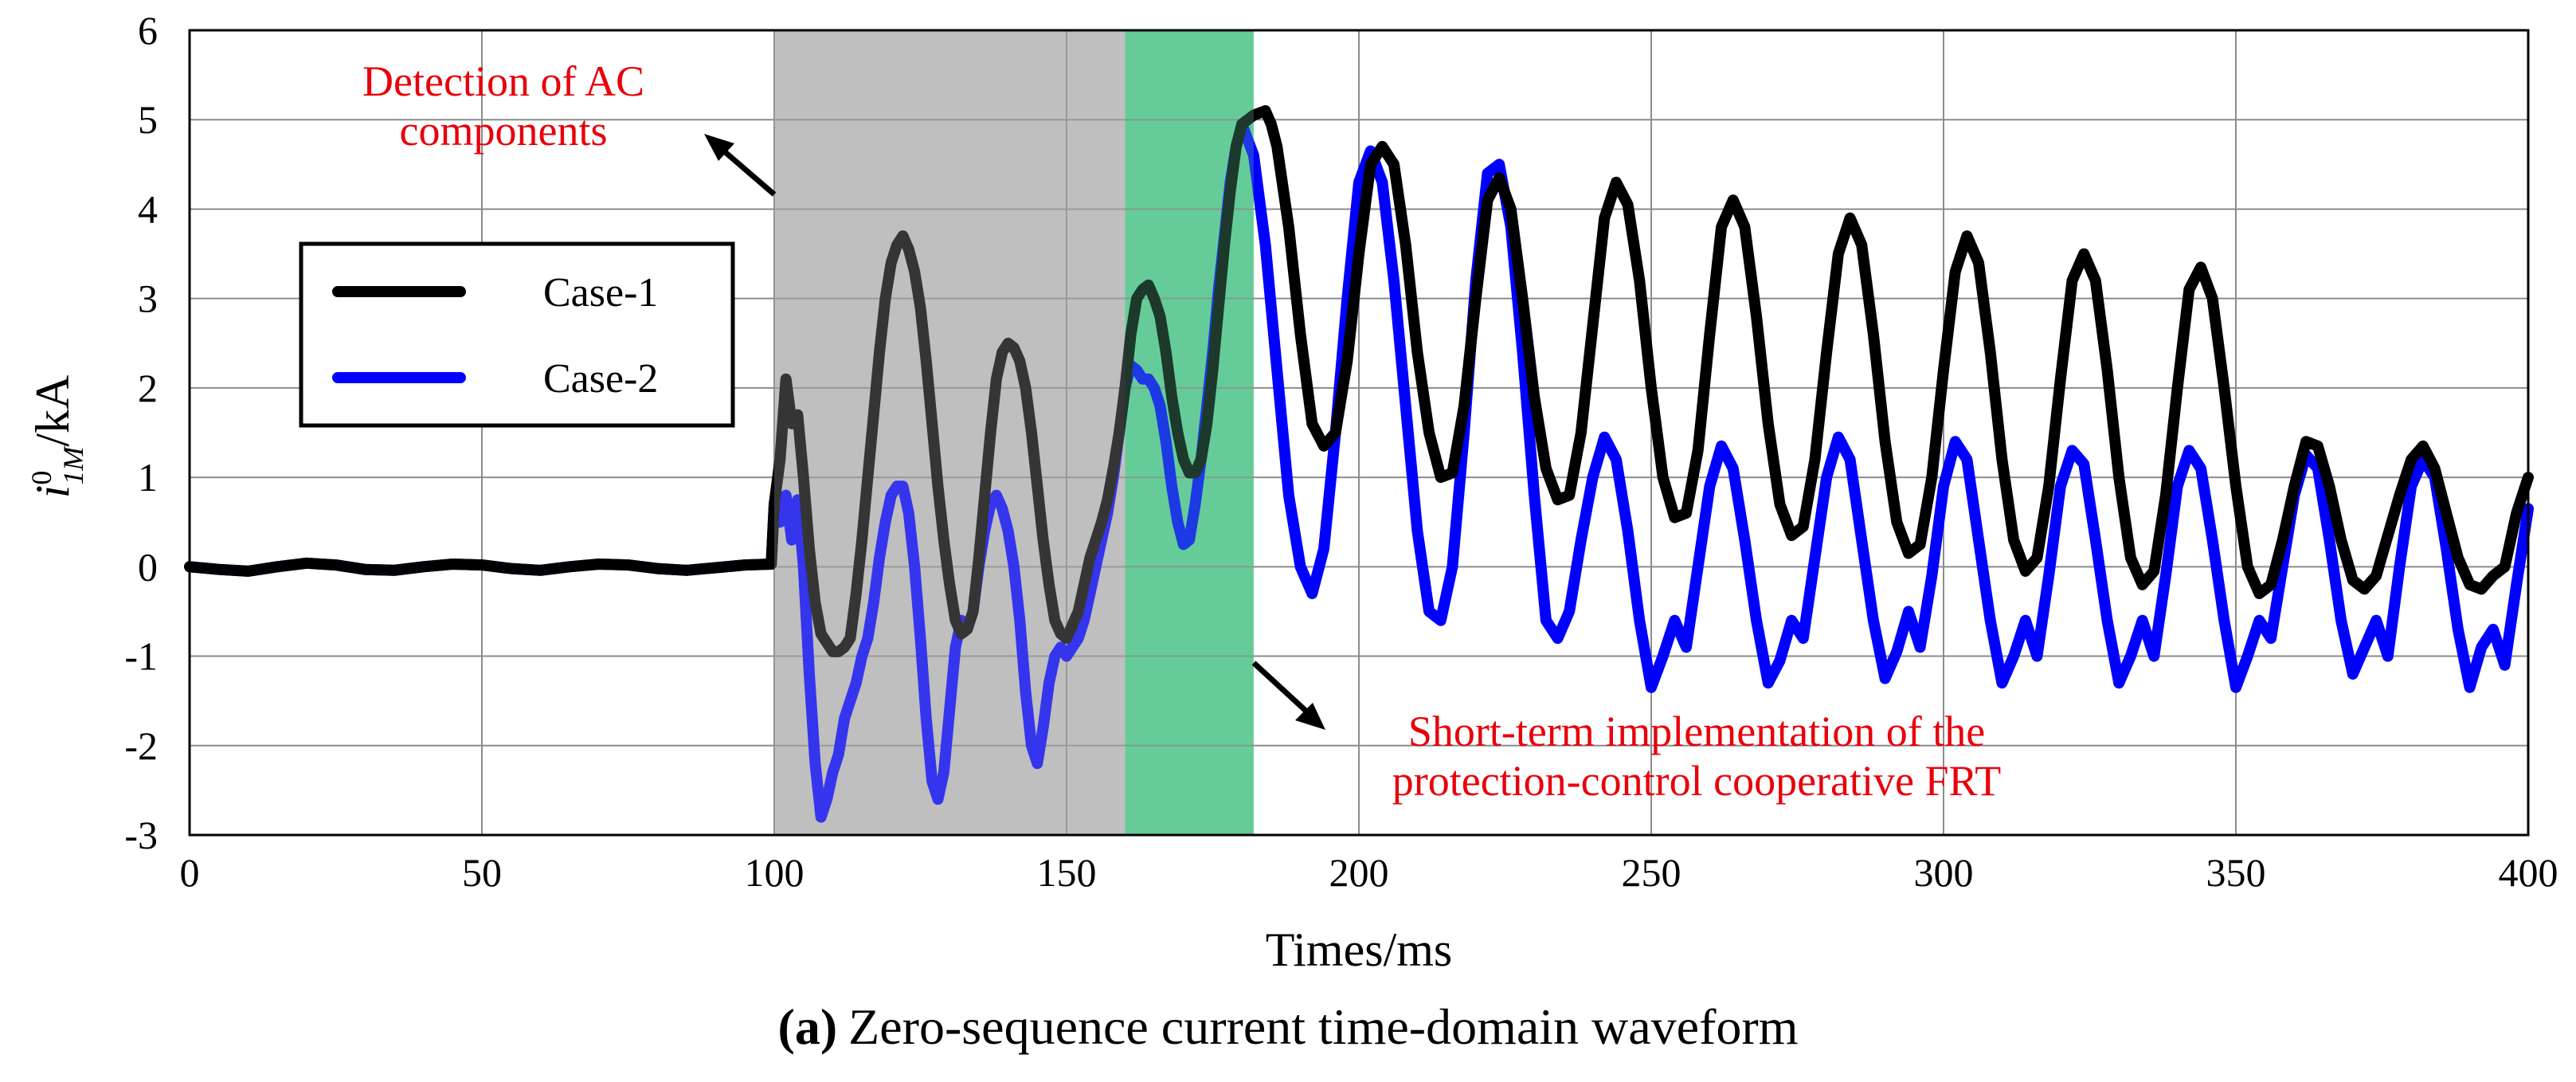 The width and height of the screenshot is (2576, 1082). Describe the element at coordinates (41, 478) in the screenshot. I see `y-axis-title-superscript: 0` at that location.